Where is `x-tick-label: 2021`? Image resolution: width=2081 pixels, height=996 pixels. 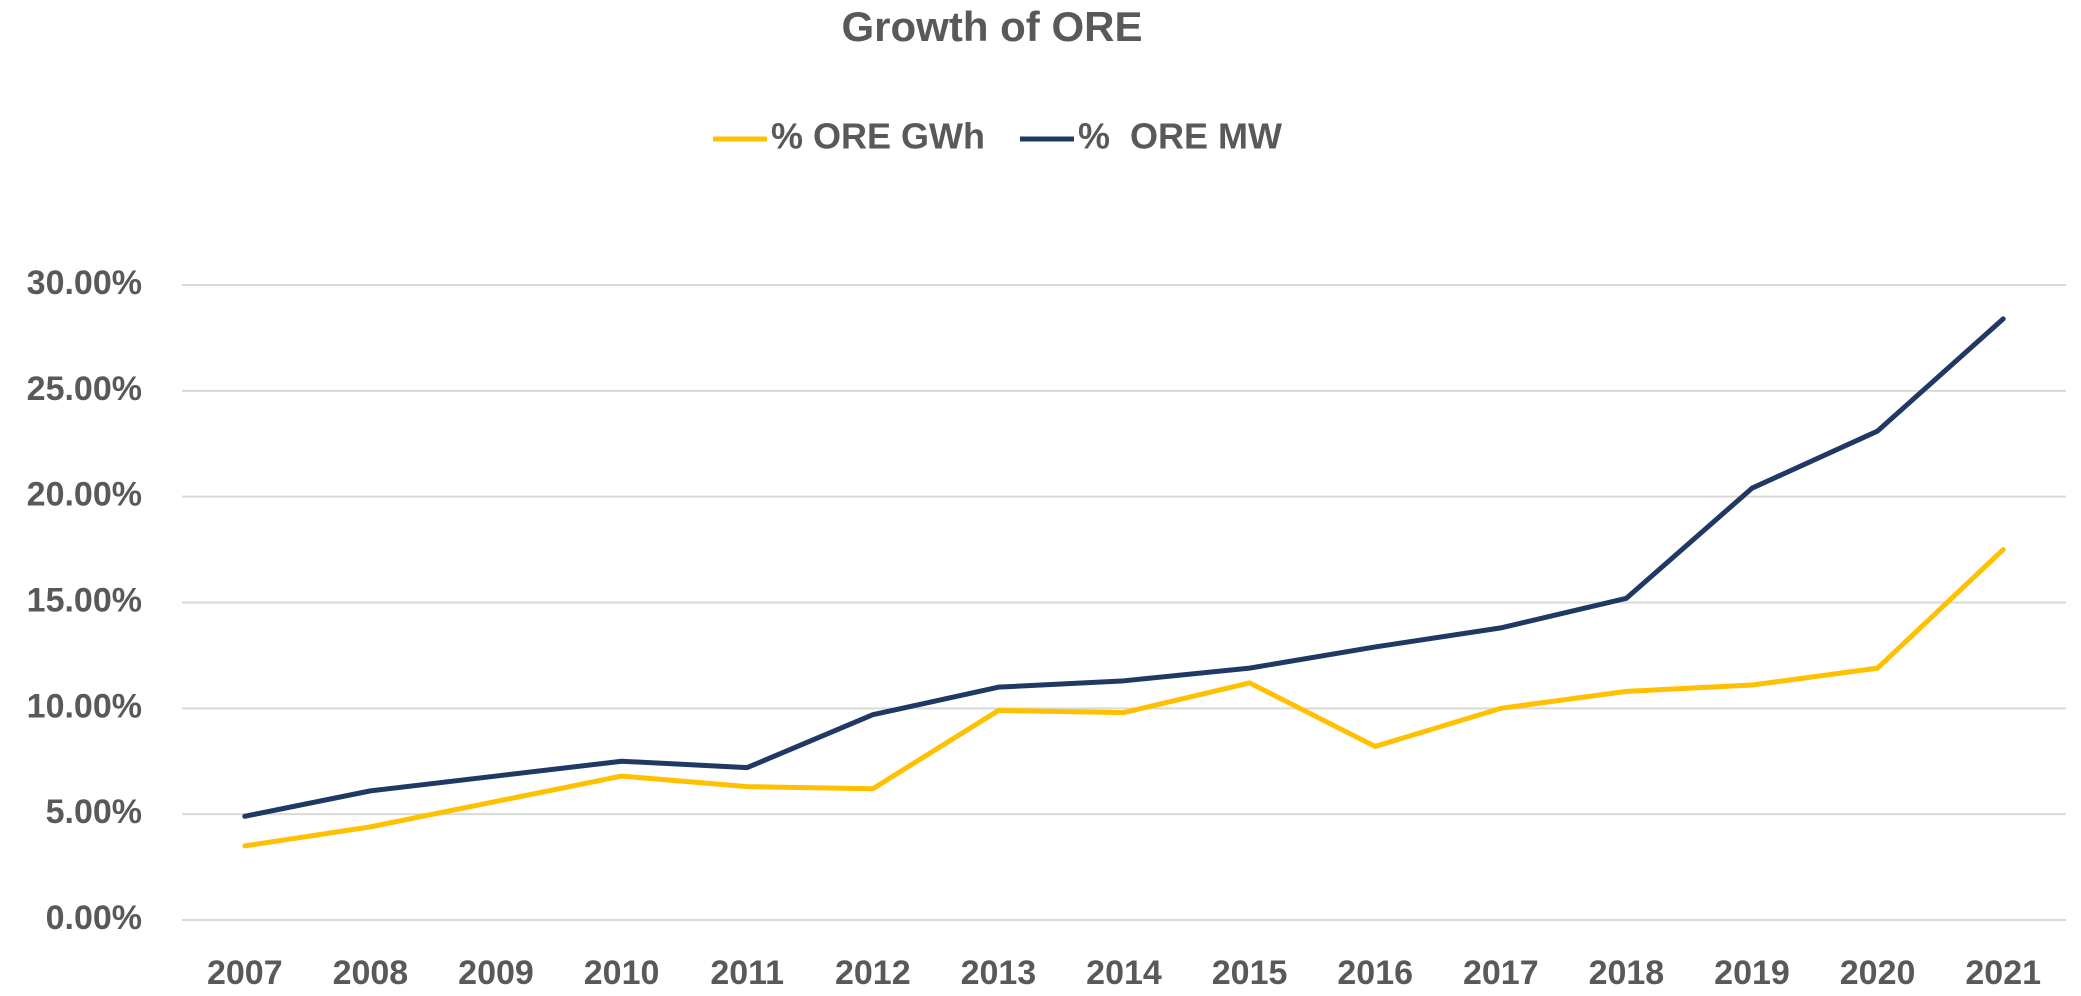
x-tick-label: 2021 is located at coordinates (2003, 973).